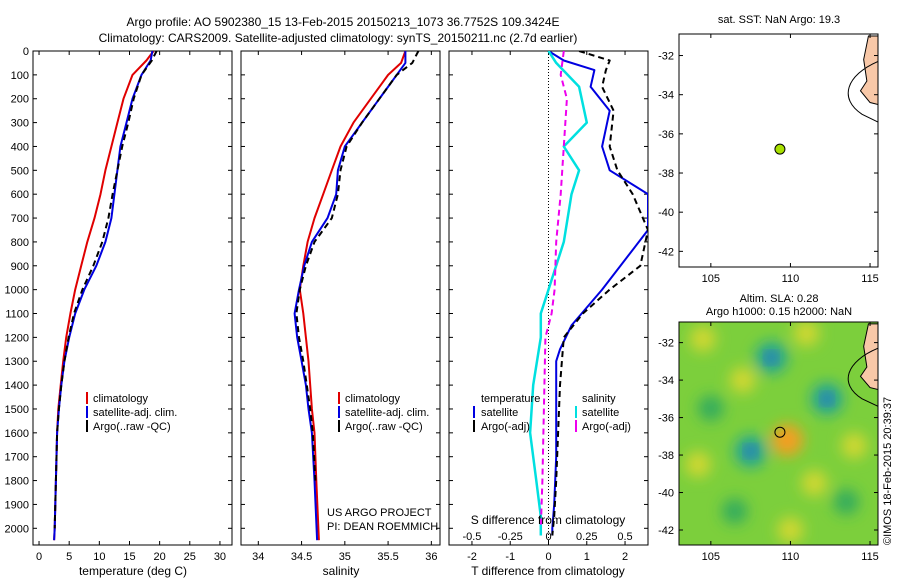 Image resolution: width=900 pixels, height=580 pixels. What do you see at coordinates (129, 557) in the screenshot?
I see `x-tick-label: 15` at bounding box center [129, 557].